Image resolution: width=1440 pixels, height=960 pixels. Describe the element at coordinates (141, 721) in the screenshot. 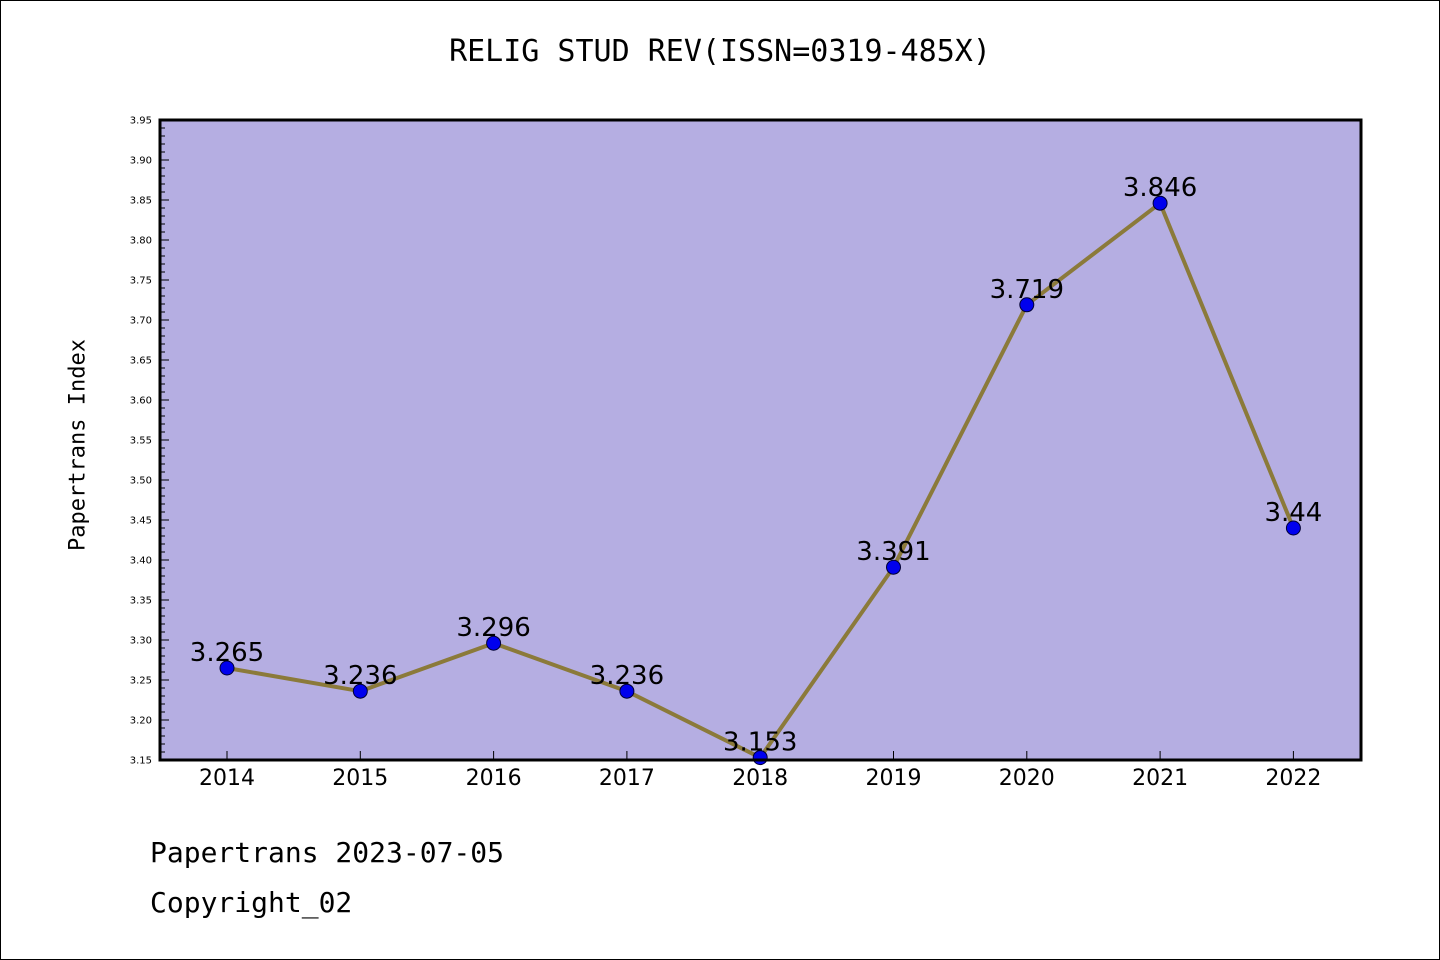

I see `y-tick-label: 3.20` at that location.